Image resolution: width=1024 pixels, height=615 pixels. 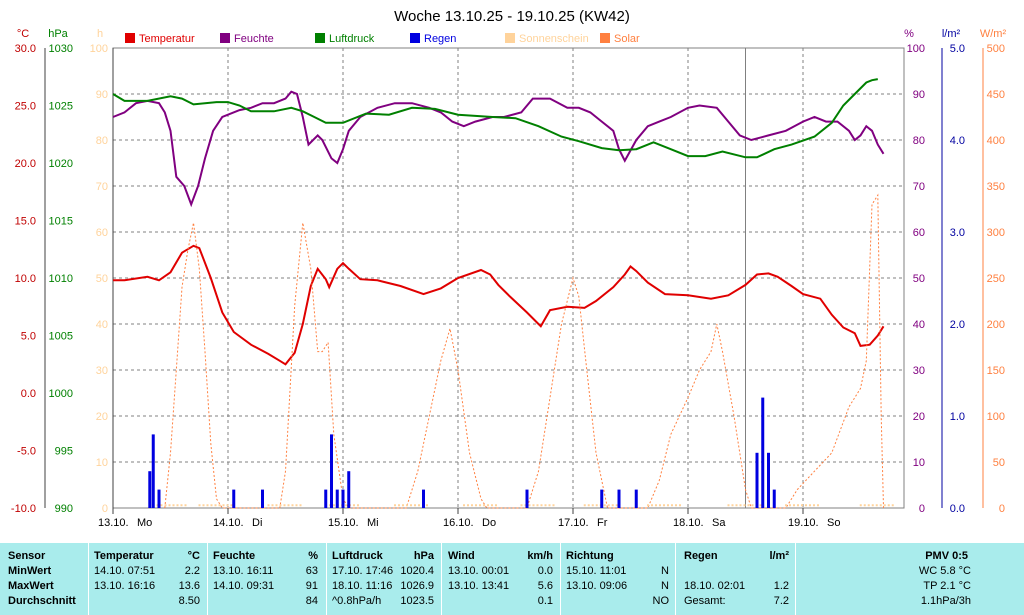 What do you see at coordinates (999, 463) in the screenshot?
I see `solar-tick-label: 50` at bounding box center [999, 463].